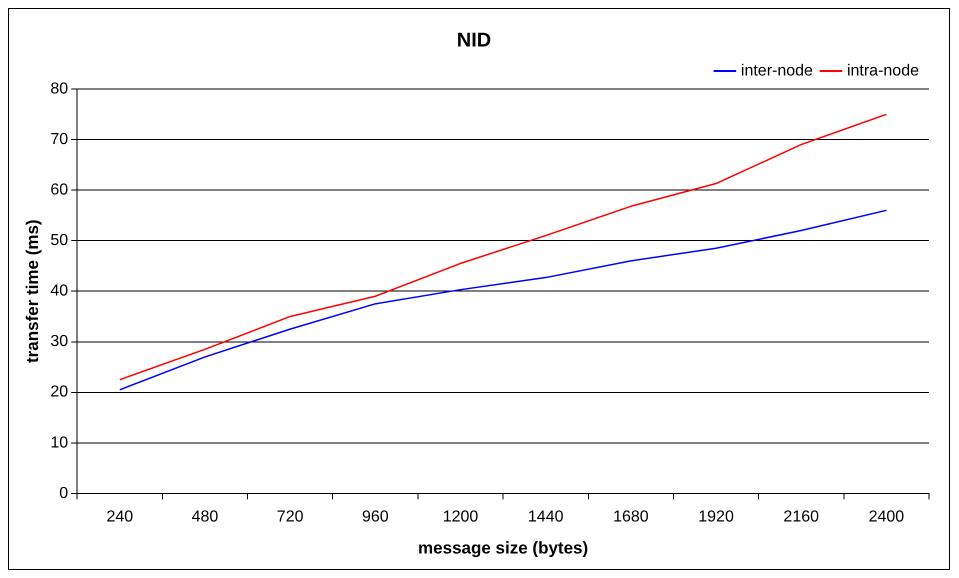  What do you see at coordinates (120, 517) in the screenshot?
I see `x-tick-label: 240` at bounding box center [120, 517].